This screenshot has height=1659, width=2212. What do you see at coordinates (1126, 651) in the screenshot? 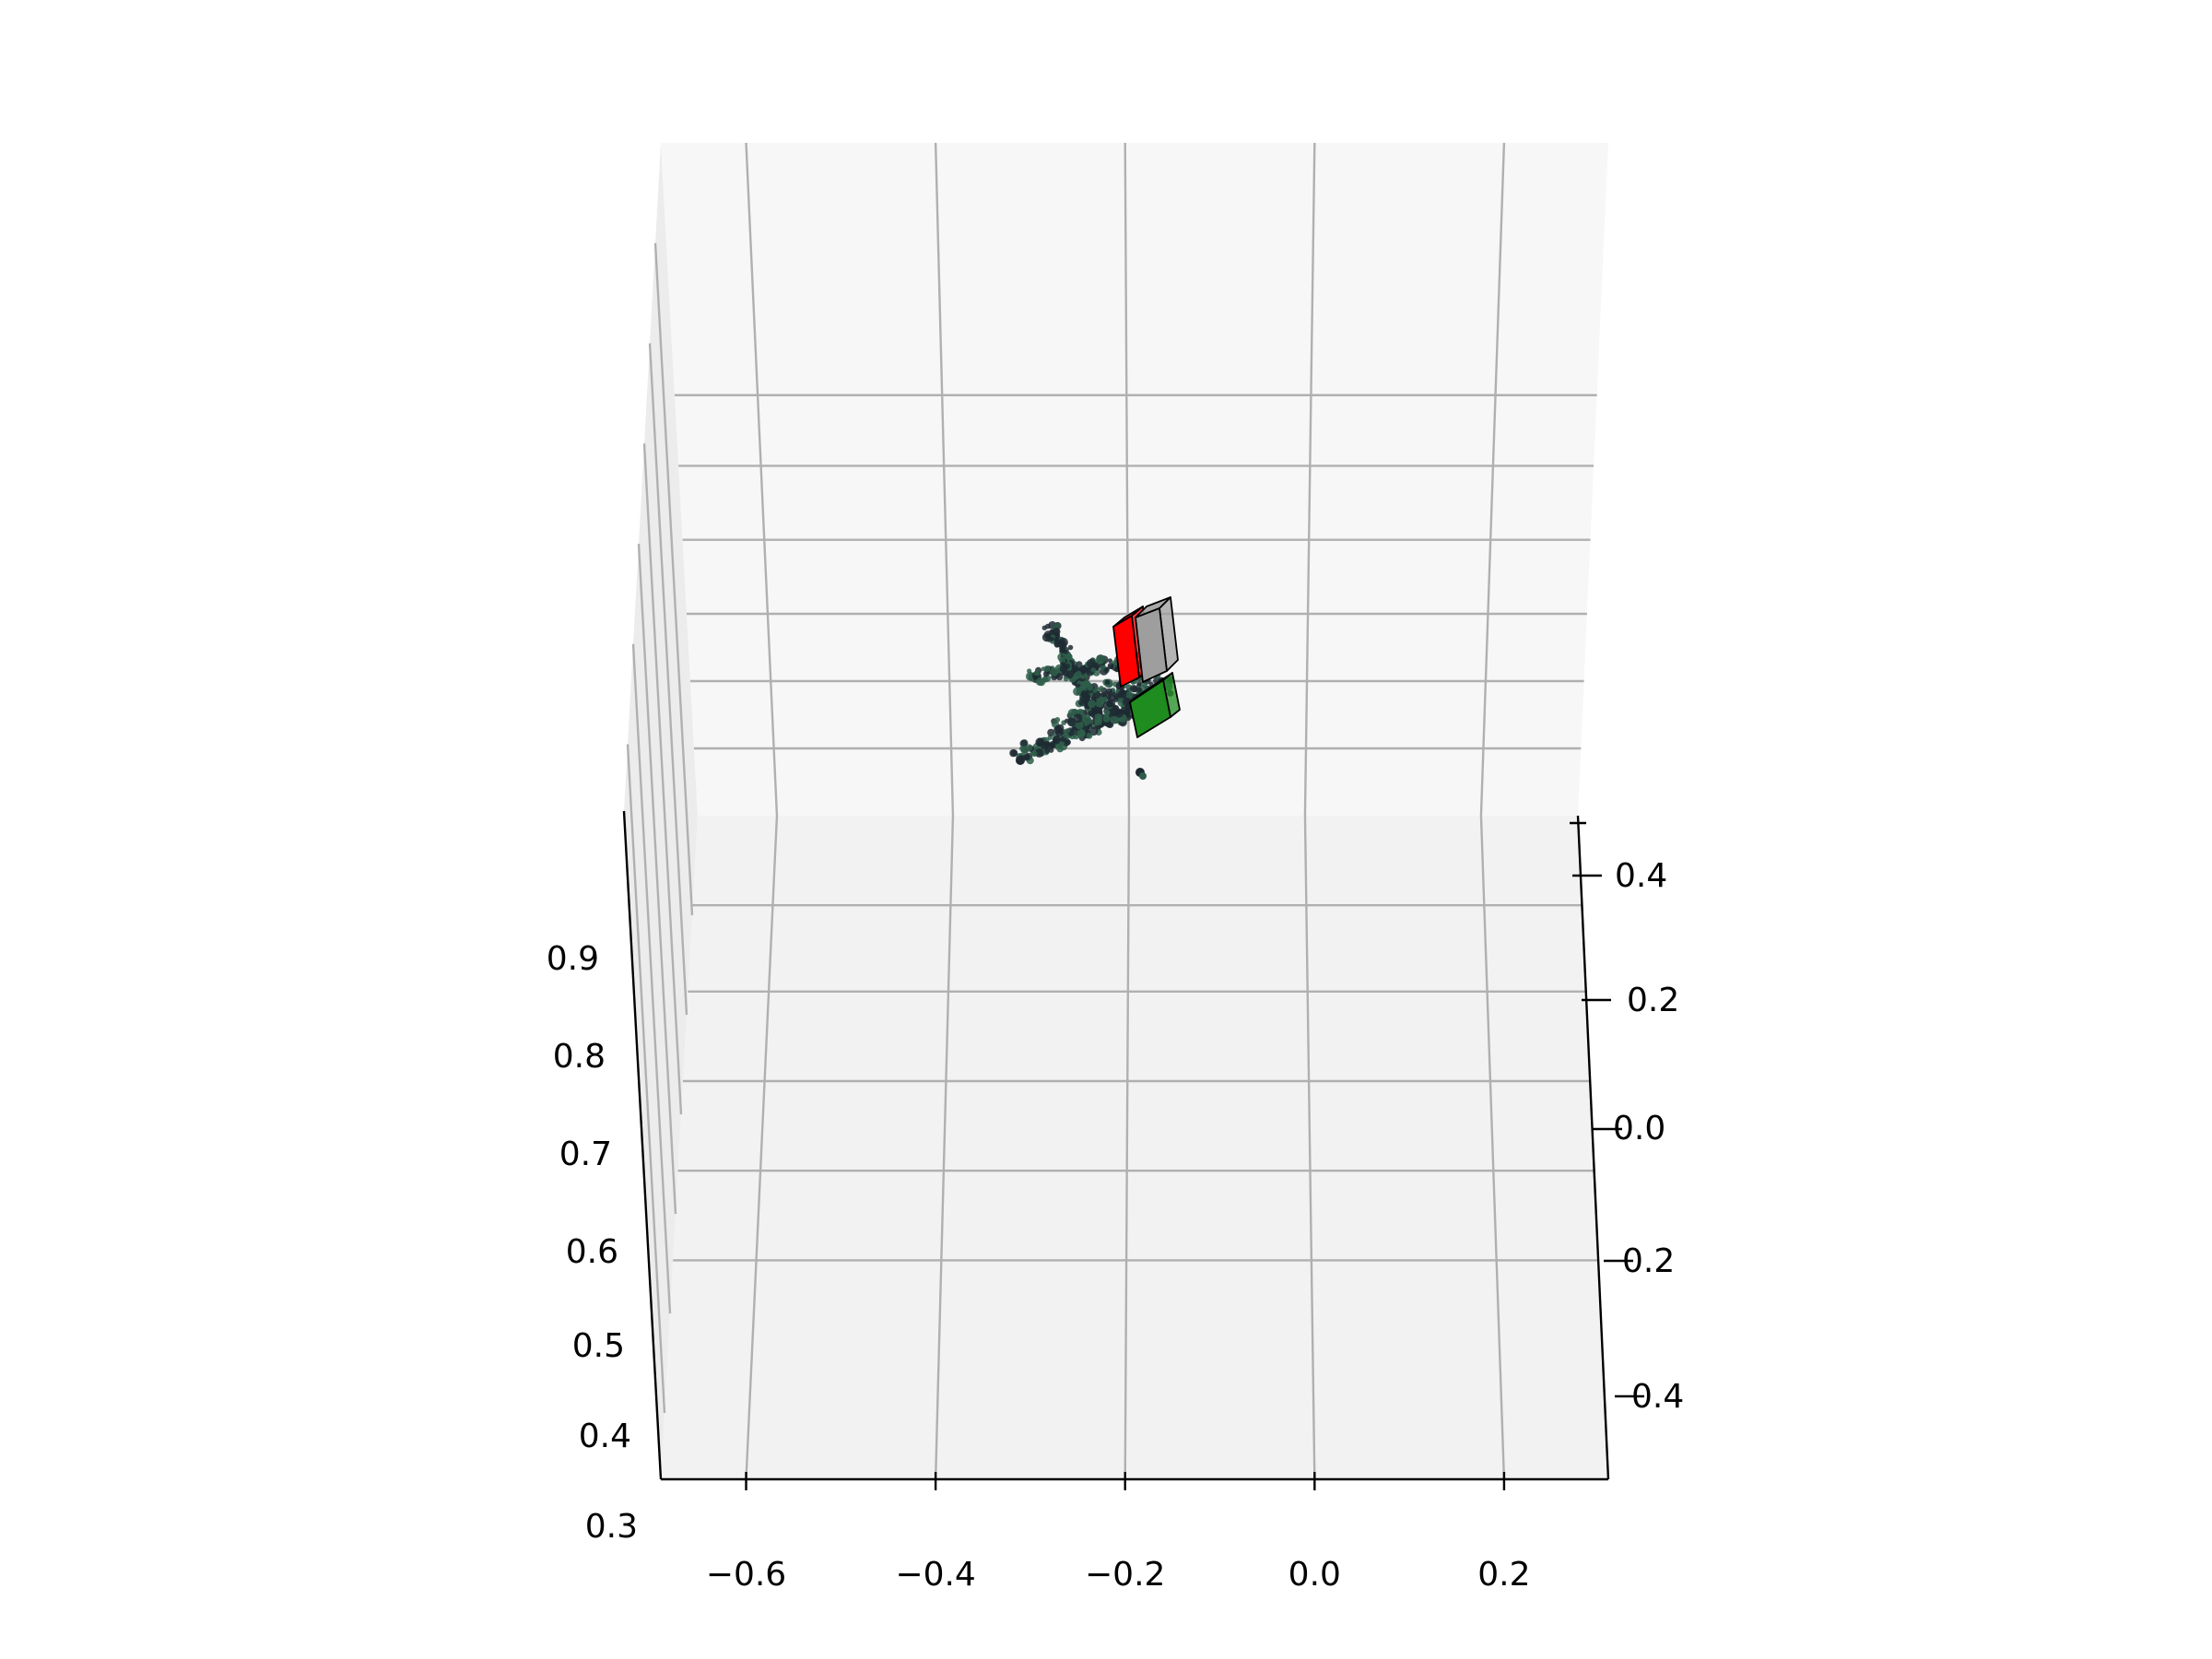
I see `red-box-front` at bounding box center [1126, 651].